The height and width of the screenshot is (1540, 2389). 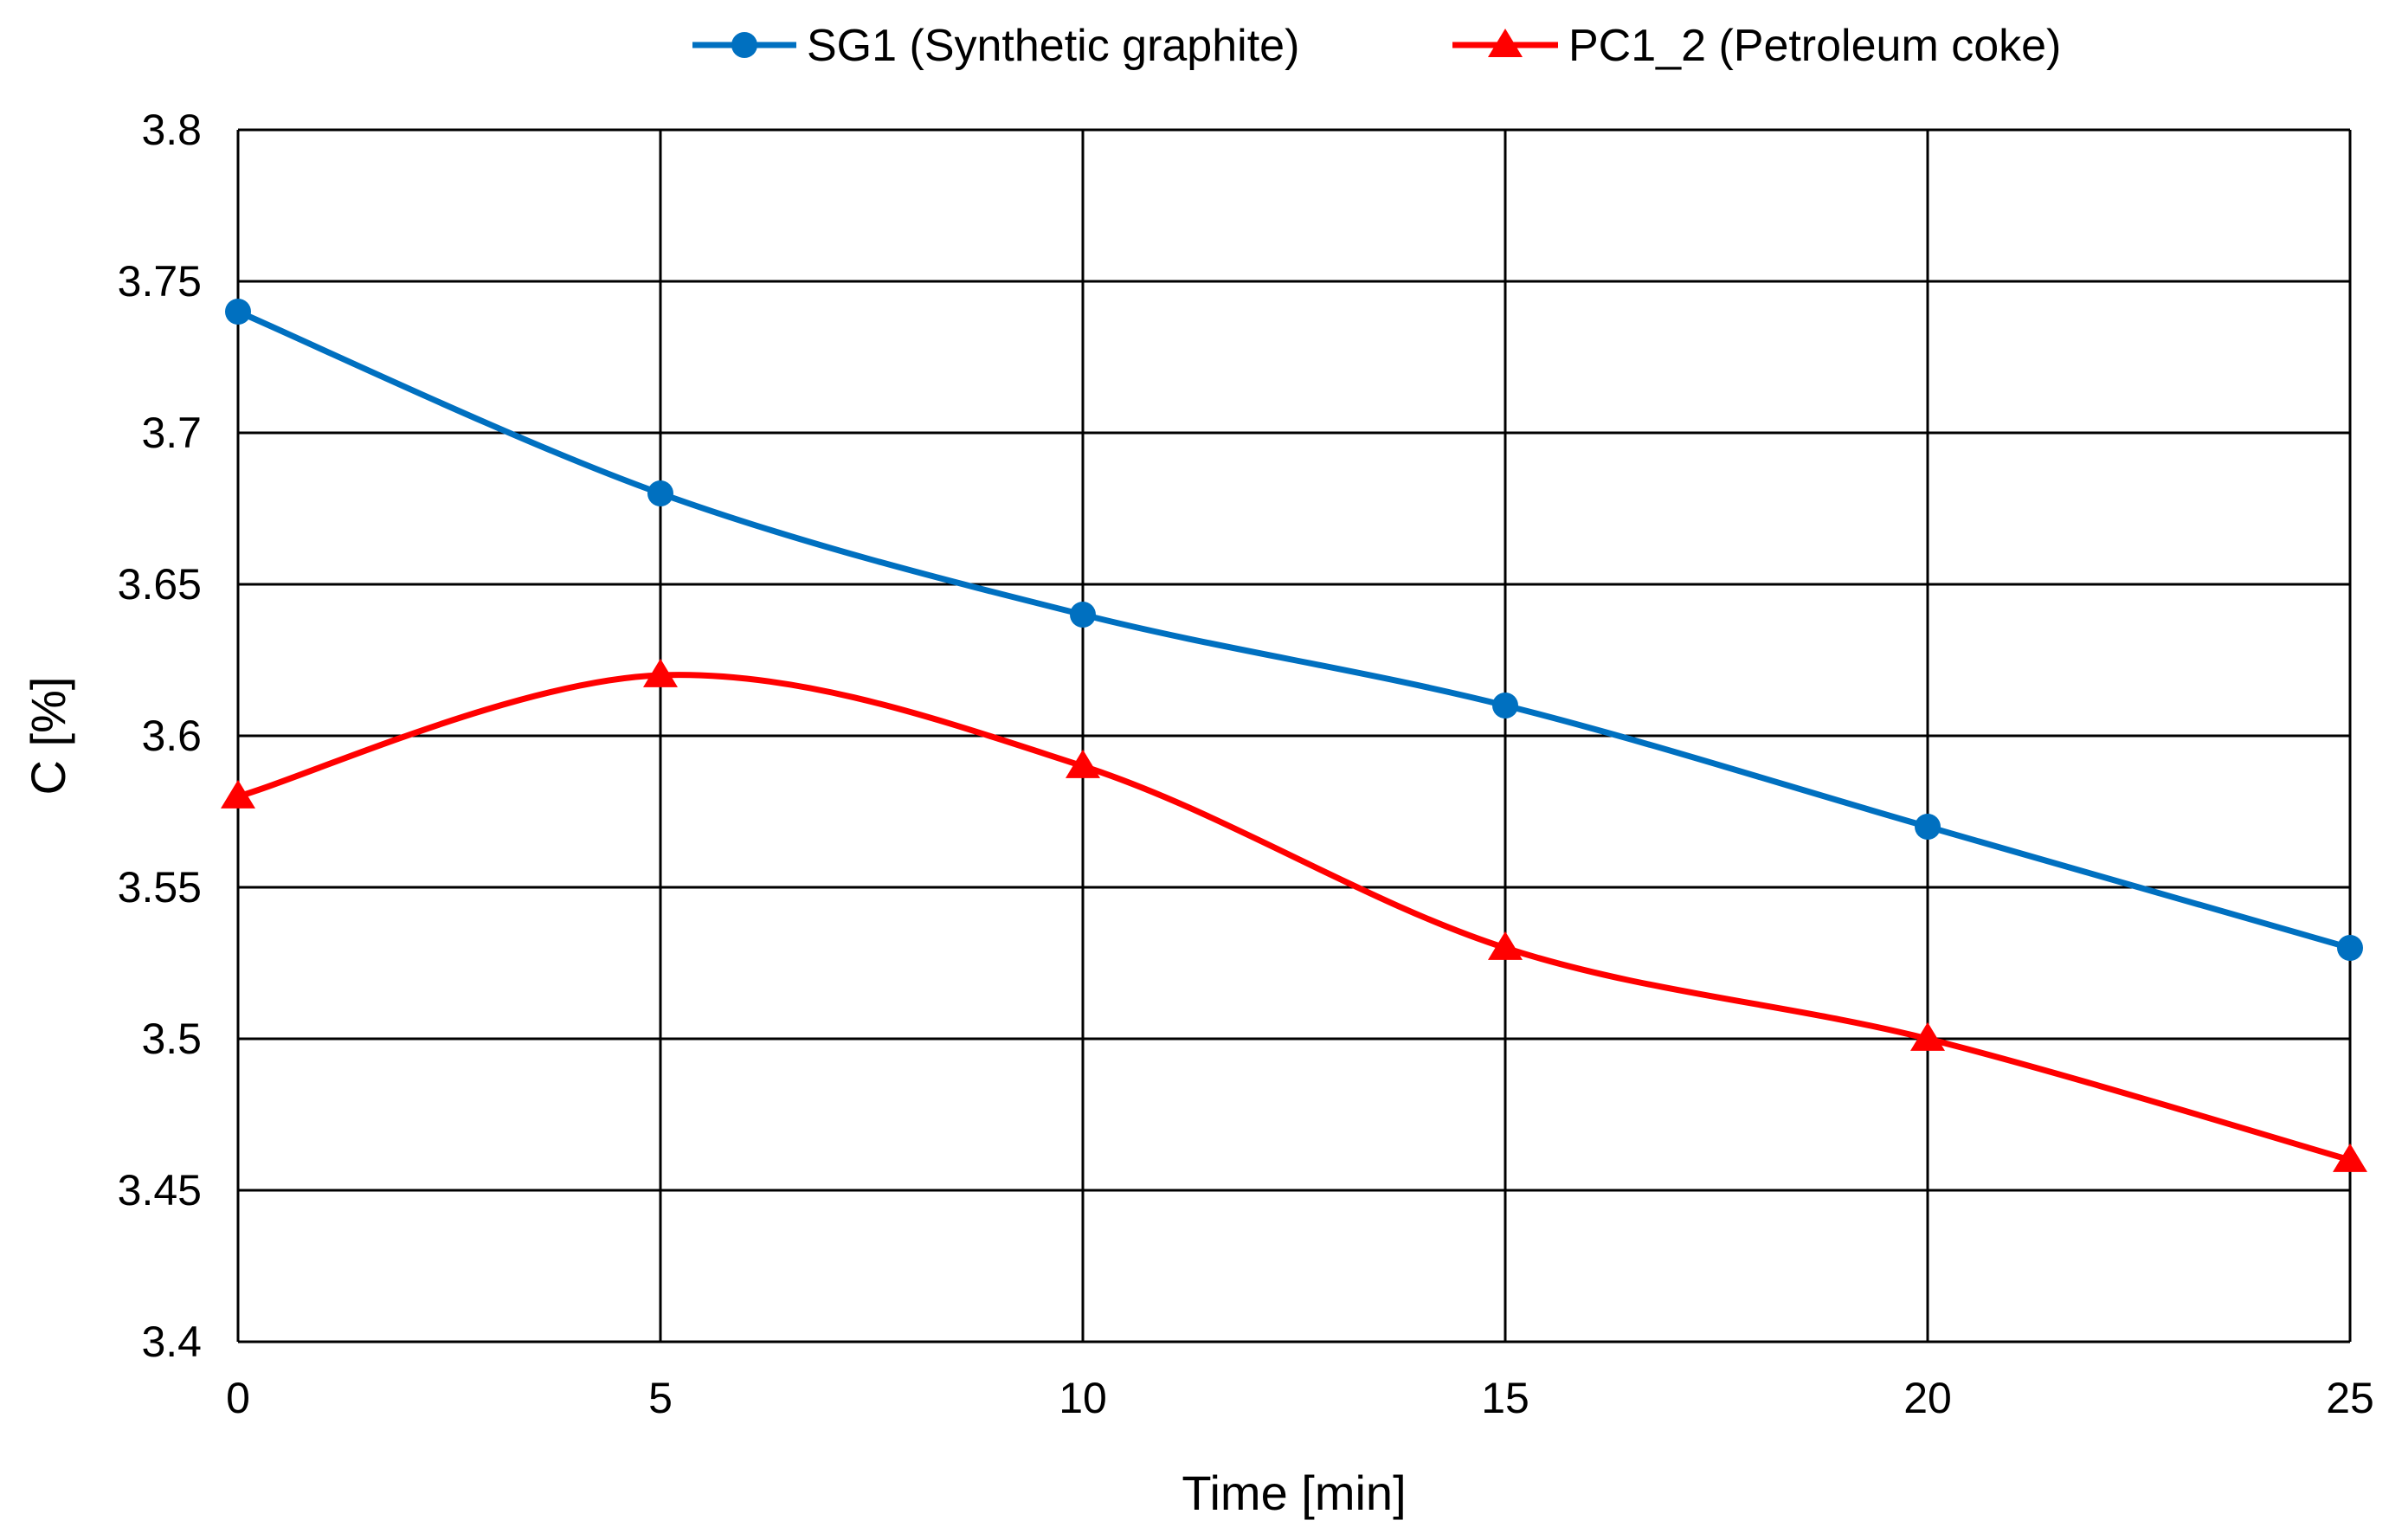 I want to click on y-axis-ticks: 3.4 3.45 3.5 3.55 3.6 3.65 3.7 3.75 3.8, so click(x=160, y=736).